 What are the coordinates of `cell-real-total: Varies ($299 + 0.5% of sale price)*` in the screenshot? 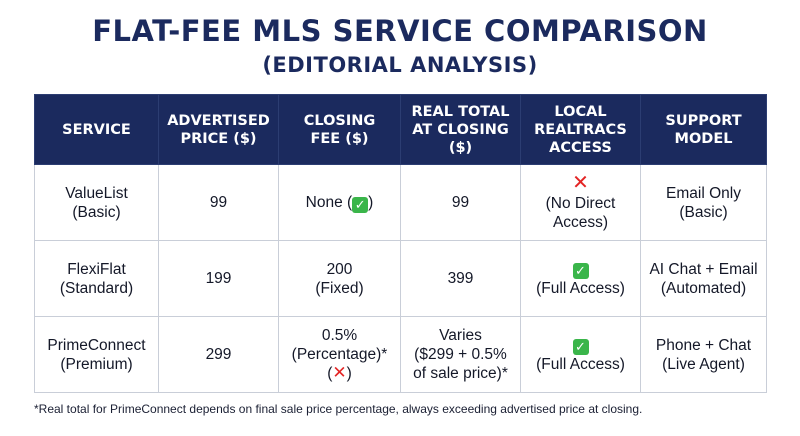 It's located at (460, 354).